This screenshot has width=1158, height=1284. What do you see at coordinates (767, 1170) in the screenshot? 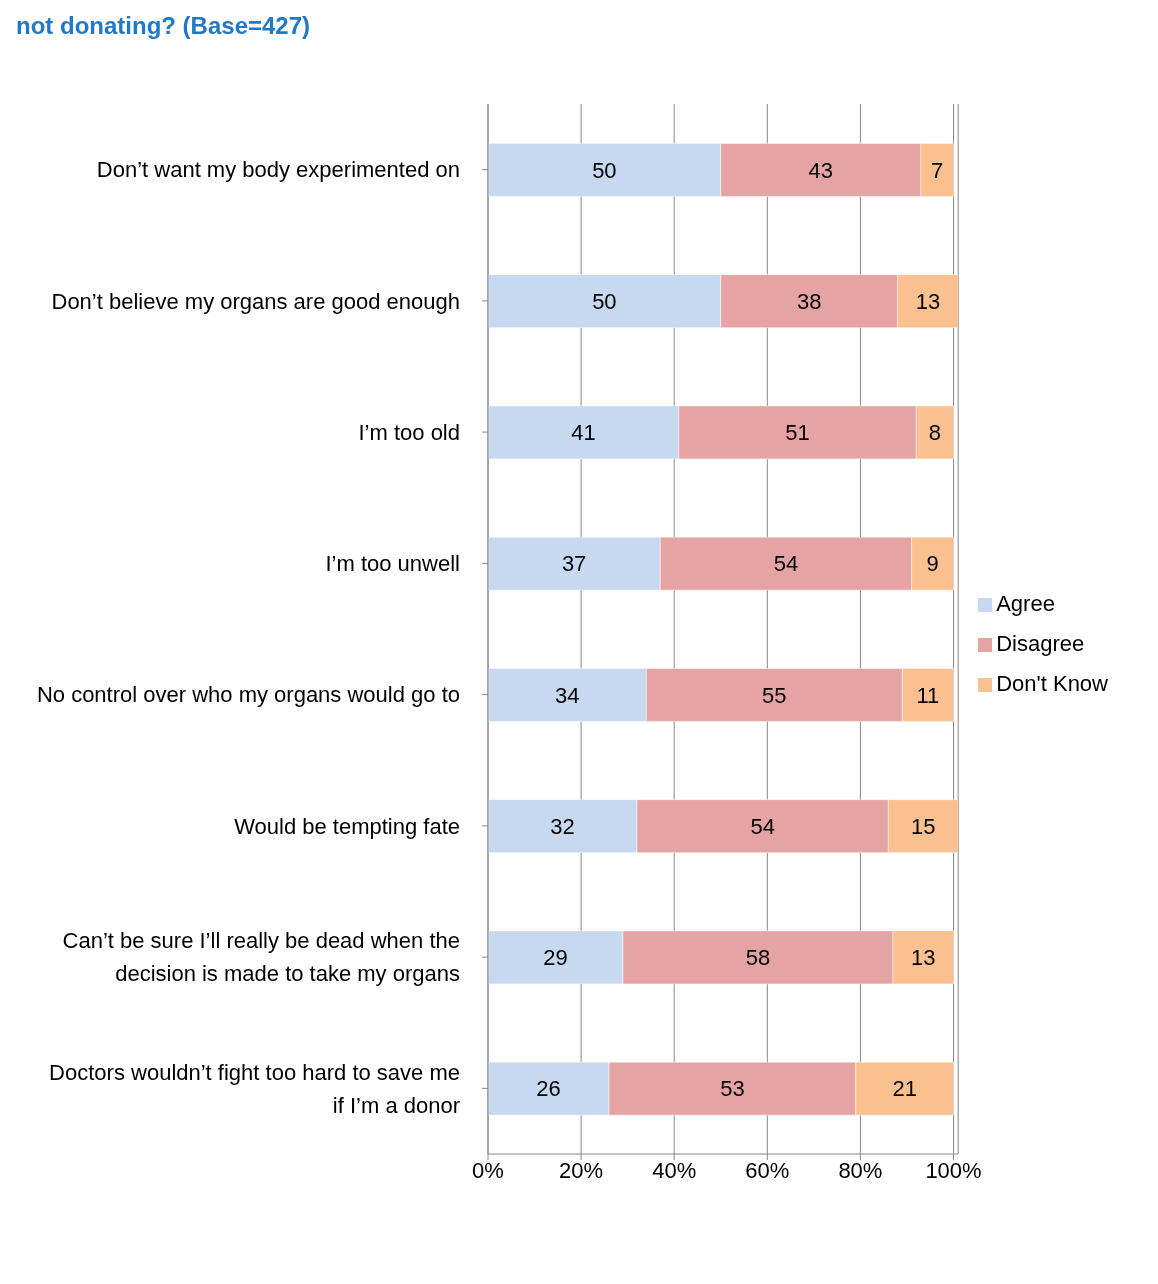
I see `x-tick-label: 60%` at bounding box center [767, 1170].